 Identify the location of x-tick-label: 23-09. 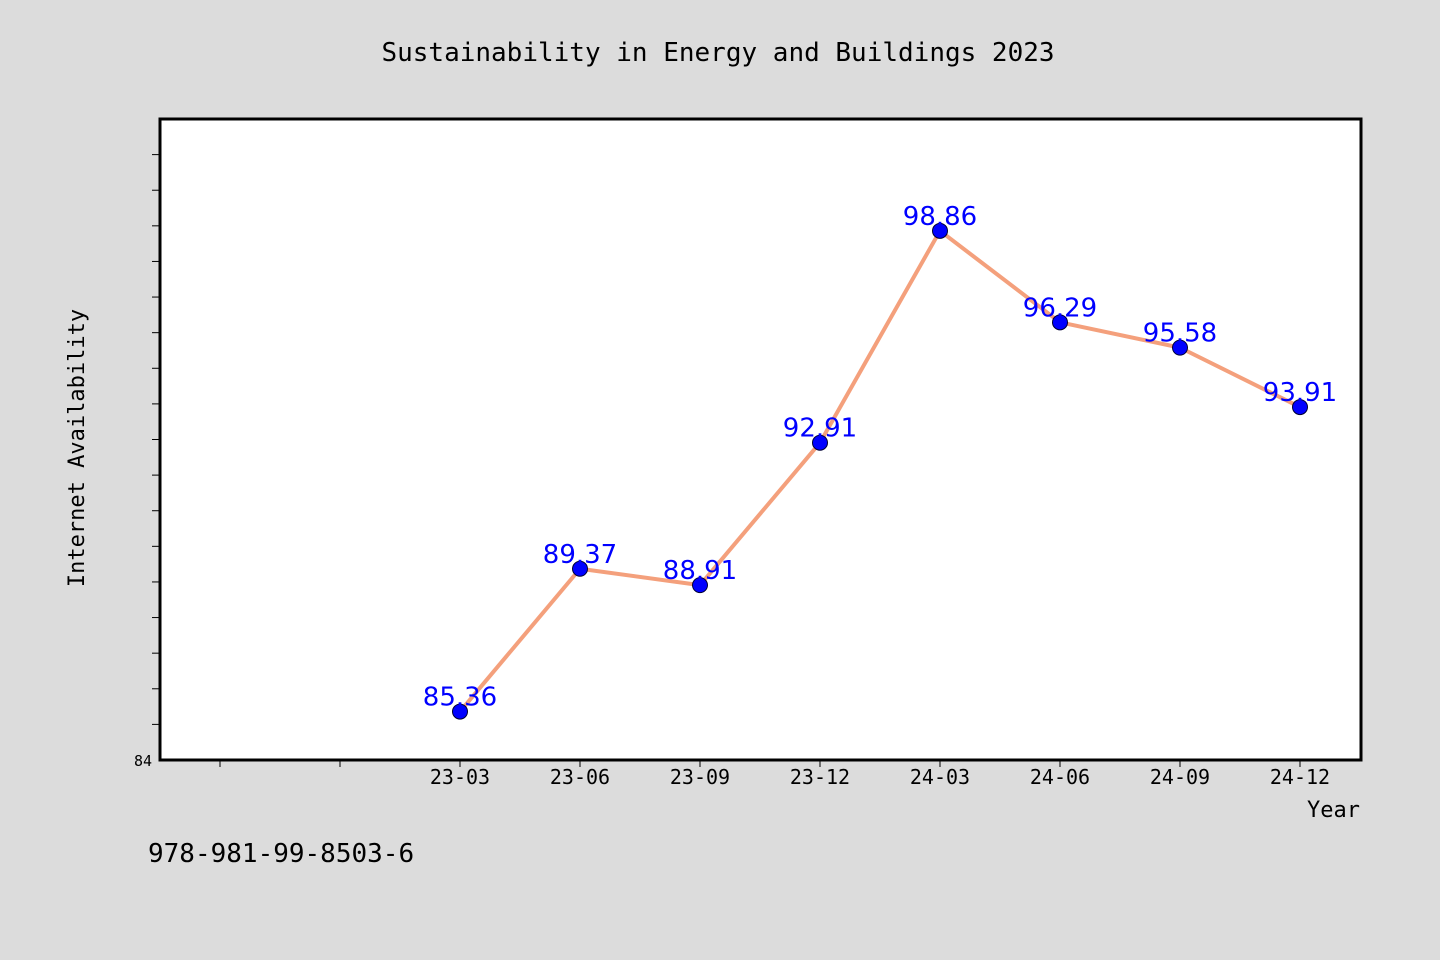
(700, 777).